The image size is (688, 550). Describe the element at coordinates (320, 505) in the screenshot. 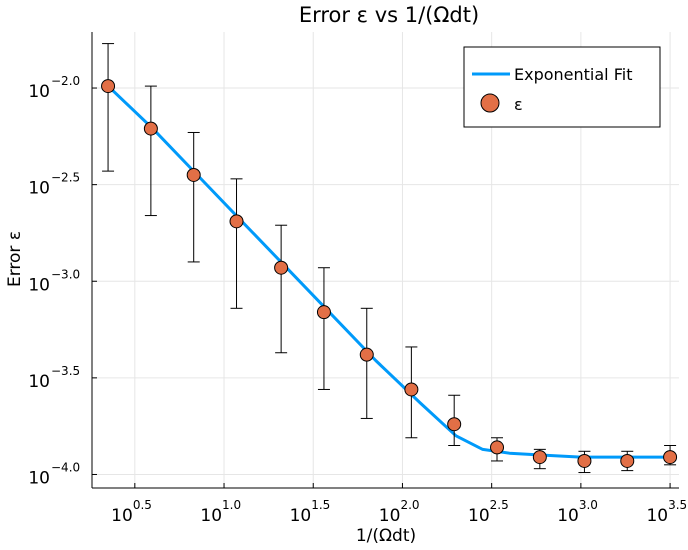

I see `x-tick-label-exponent: 1.5` at that location.